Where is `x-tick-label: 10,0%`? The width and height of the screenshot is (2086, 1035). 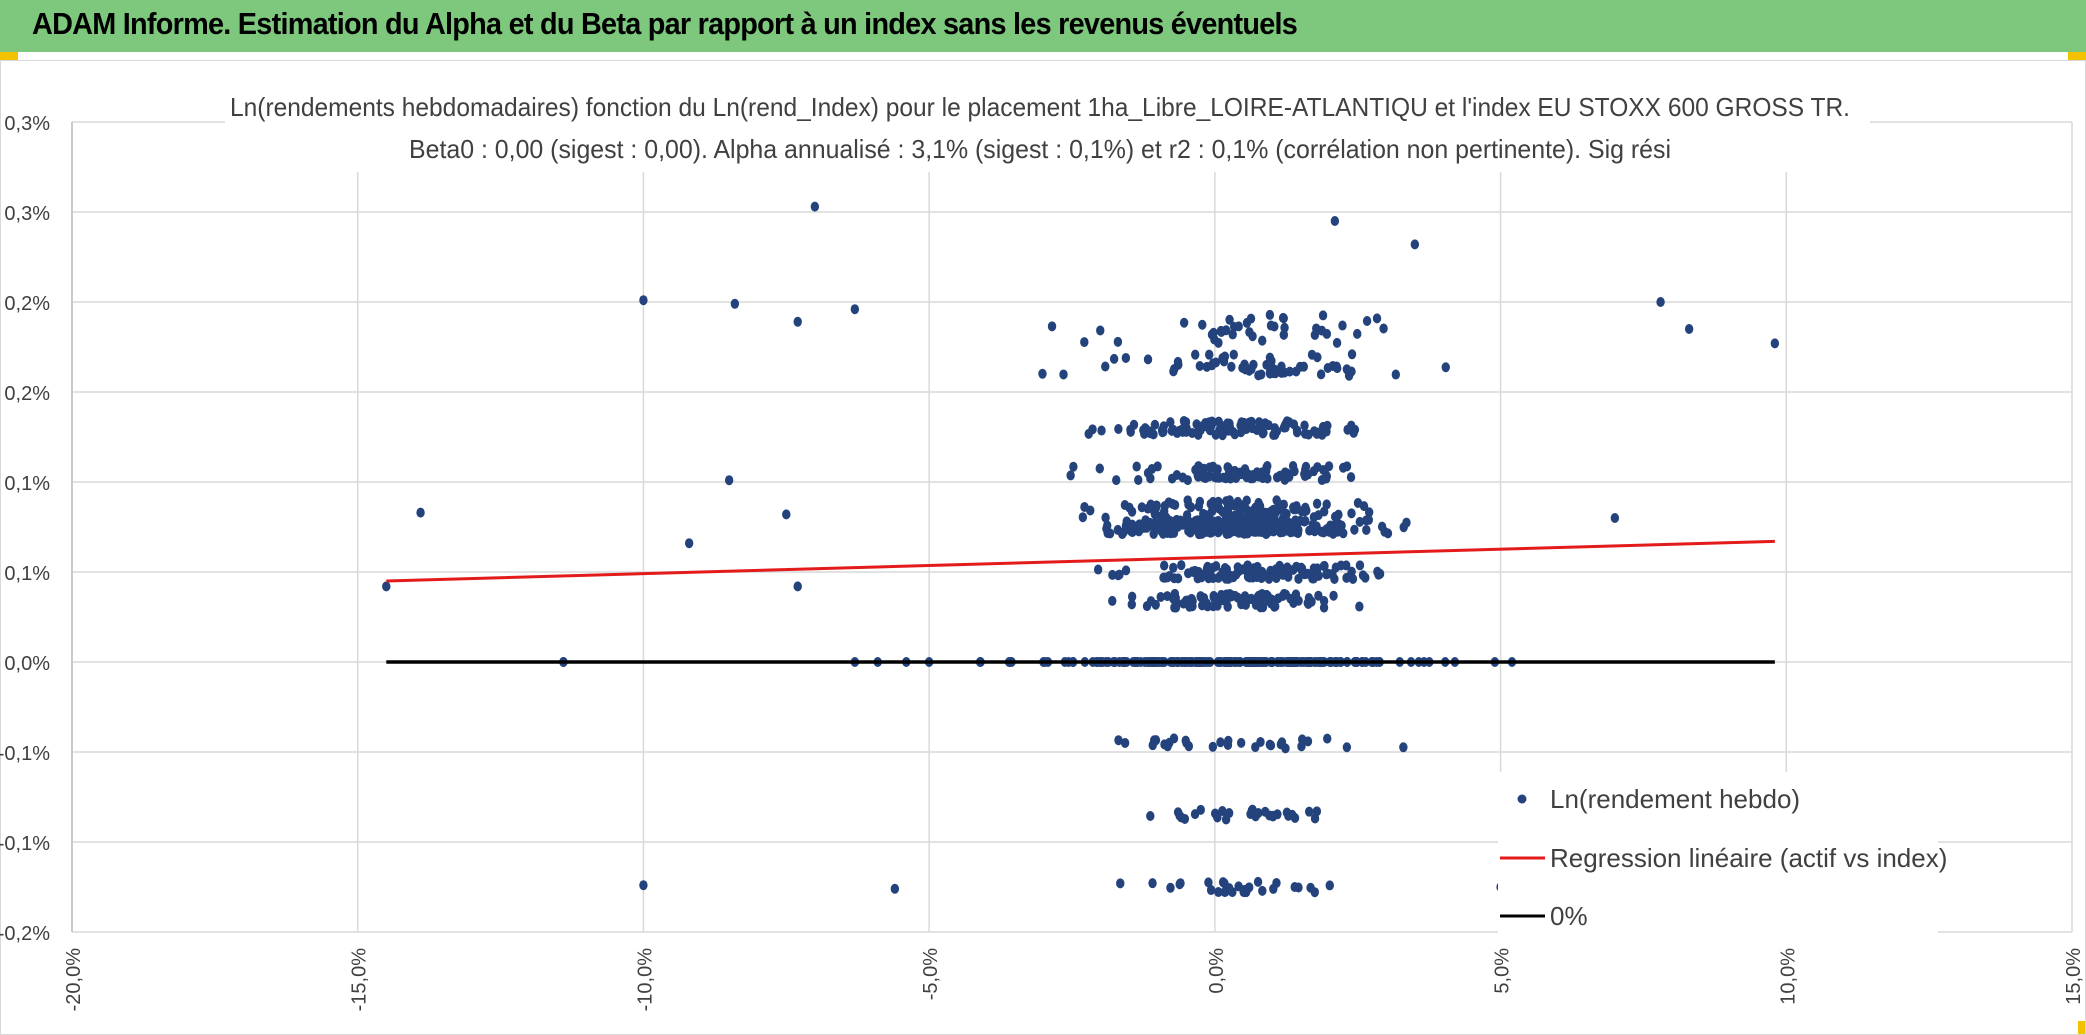 x-tick-label: 10,0% is located at coordinates (1788, 976).